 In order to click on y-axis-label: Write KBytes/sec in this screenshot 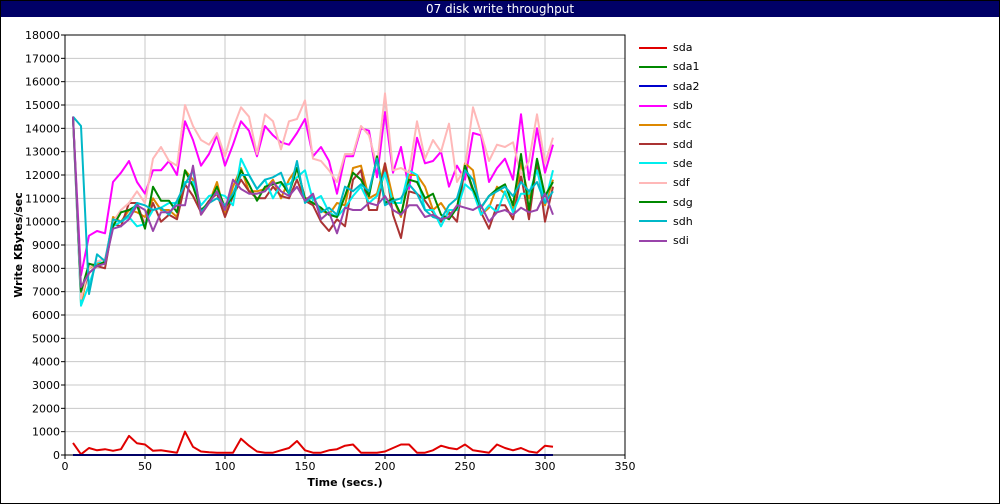, I will do `click(18, 245)`.